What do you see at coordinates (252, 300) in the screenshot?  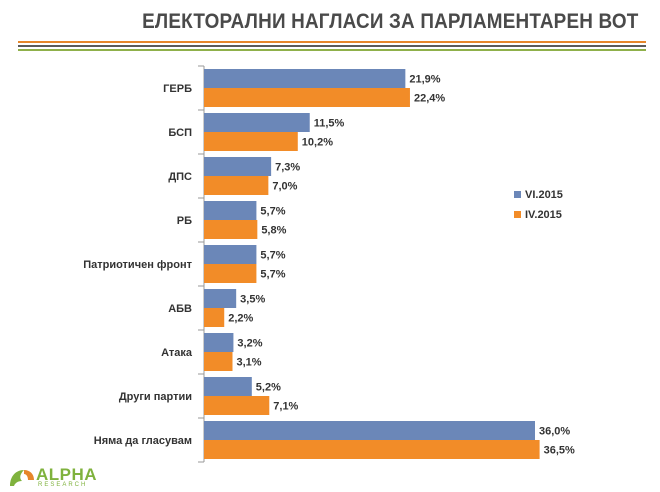 I see `data-label: 3,5%` at bounding box center [252, 300].